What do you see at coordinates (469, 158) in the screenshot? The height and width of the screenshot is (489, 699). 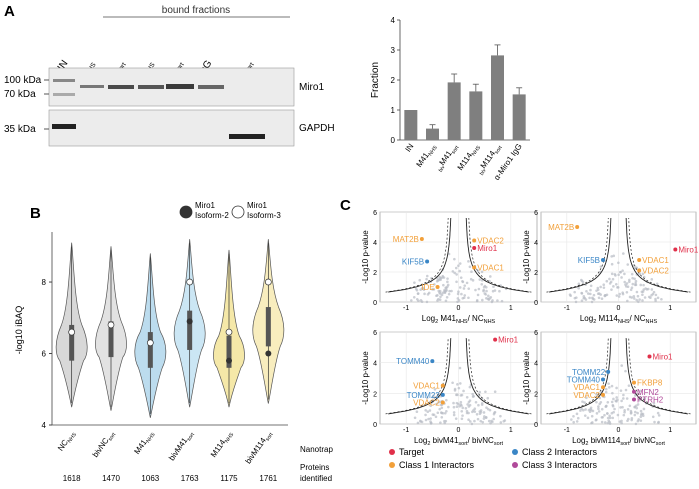 I see `bar-xlabel-3: M114NHS` at bounding box center [469, 158].